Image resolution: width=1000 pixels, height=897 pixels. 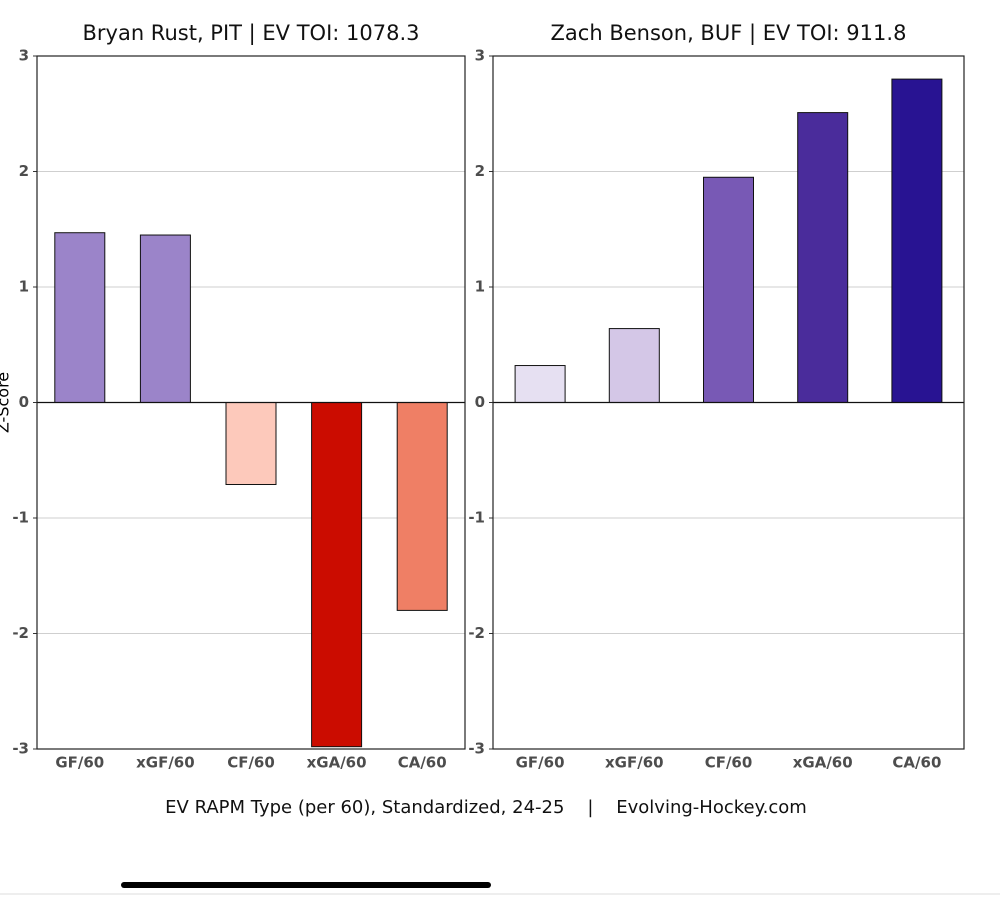 I want to click on chart-title: Zach Benson, BUF | EV TOI: 911.8, so click(x=729, y=33).